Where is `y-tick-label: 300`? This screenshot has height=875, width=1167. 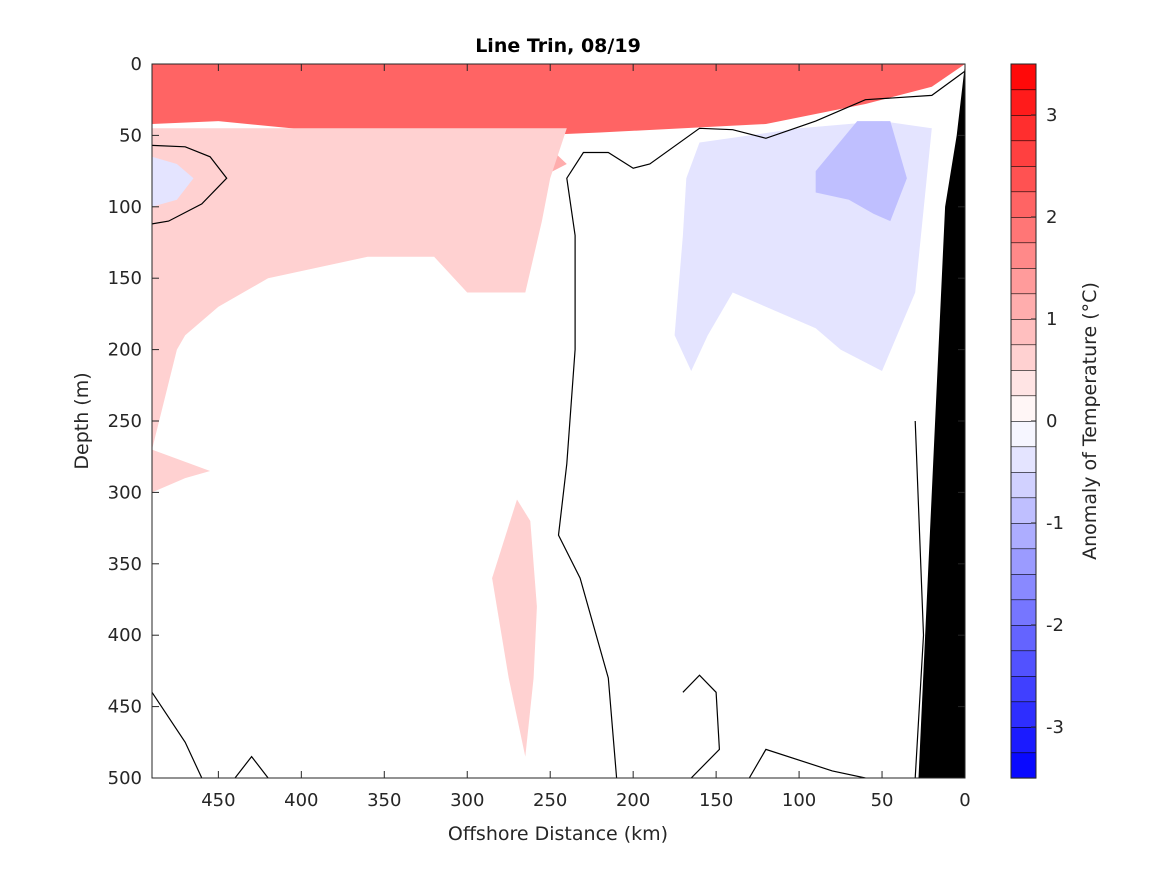
y-tick-label: 300 is located at coordinates (125, 492).